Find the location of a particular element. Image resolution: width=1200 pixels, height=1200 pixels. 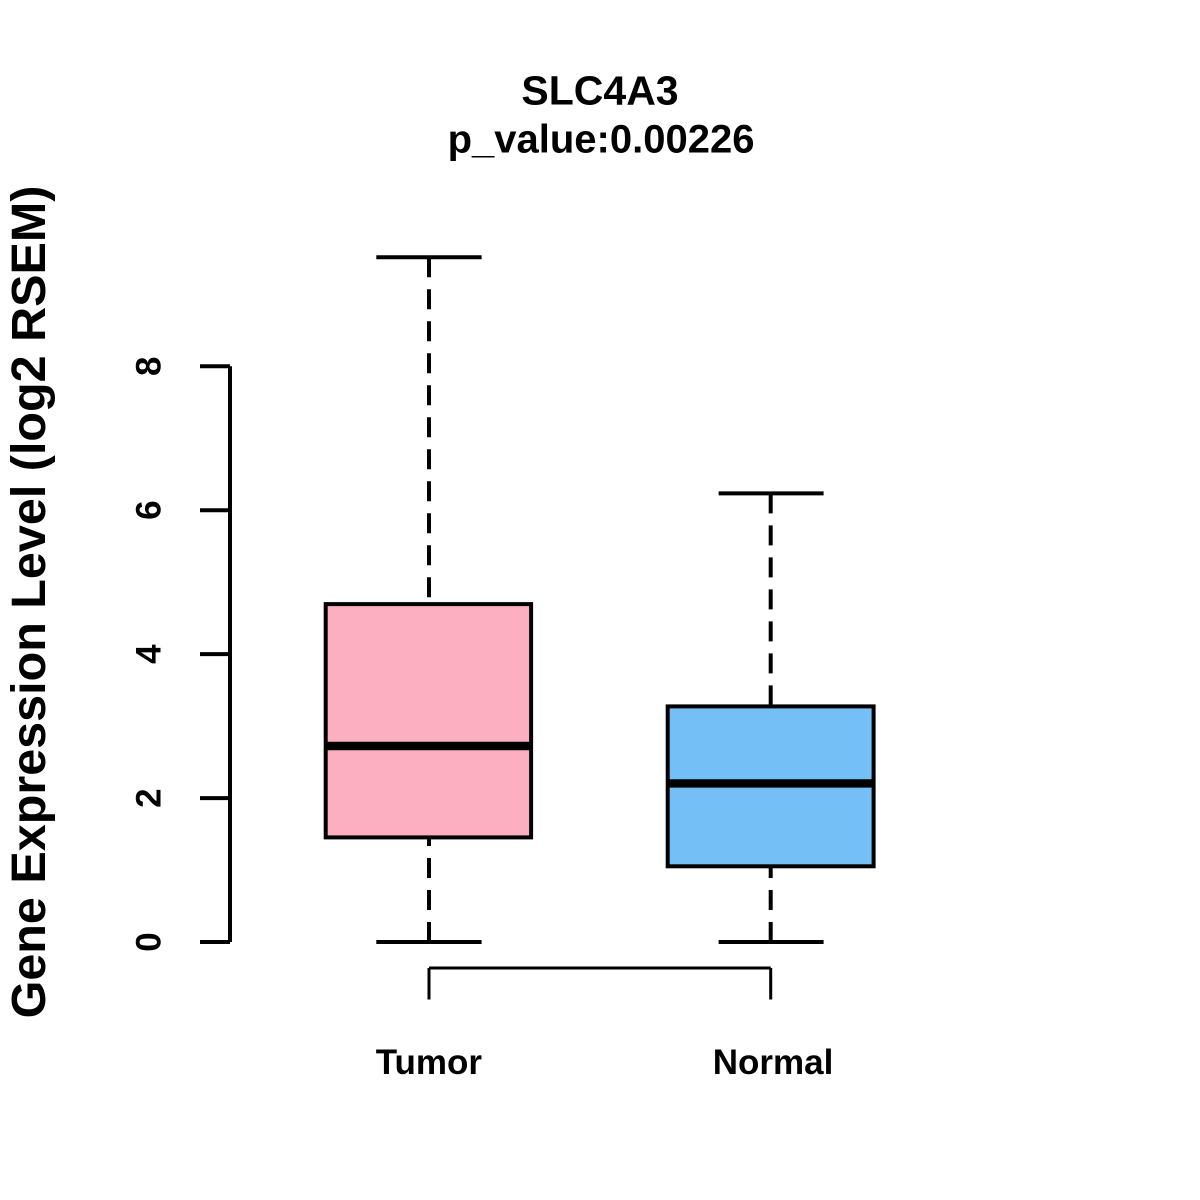

svg-text: p_value:0.00226 is located at coordinates (601, 140).